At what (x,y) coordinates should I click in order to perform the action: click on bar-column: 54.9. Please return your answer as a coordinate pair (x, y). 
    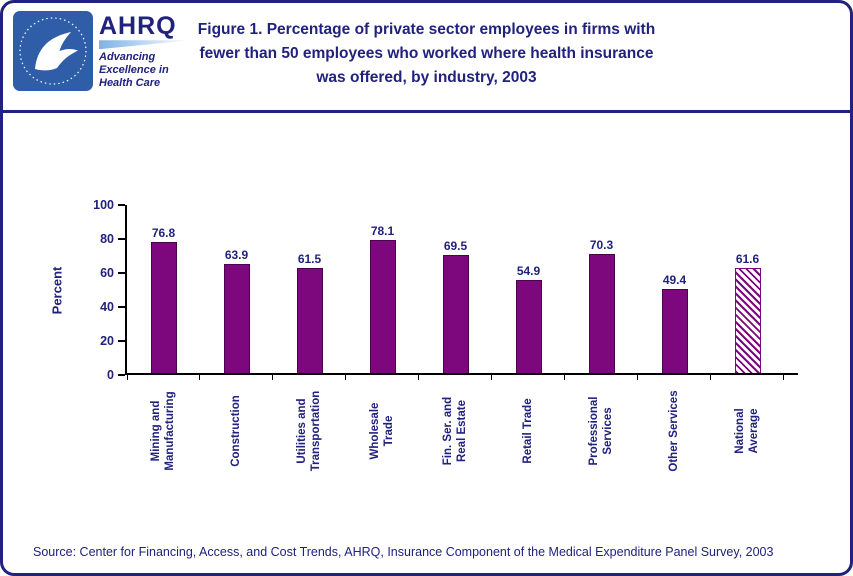
    Looking at the image, I should click on (528, 318).